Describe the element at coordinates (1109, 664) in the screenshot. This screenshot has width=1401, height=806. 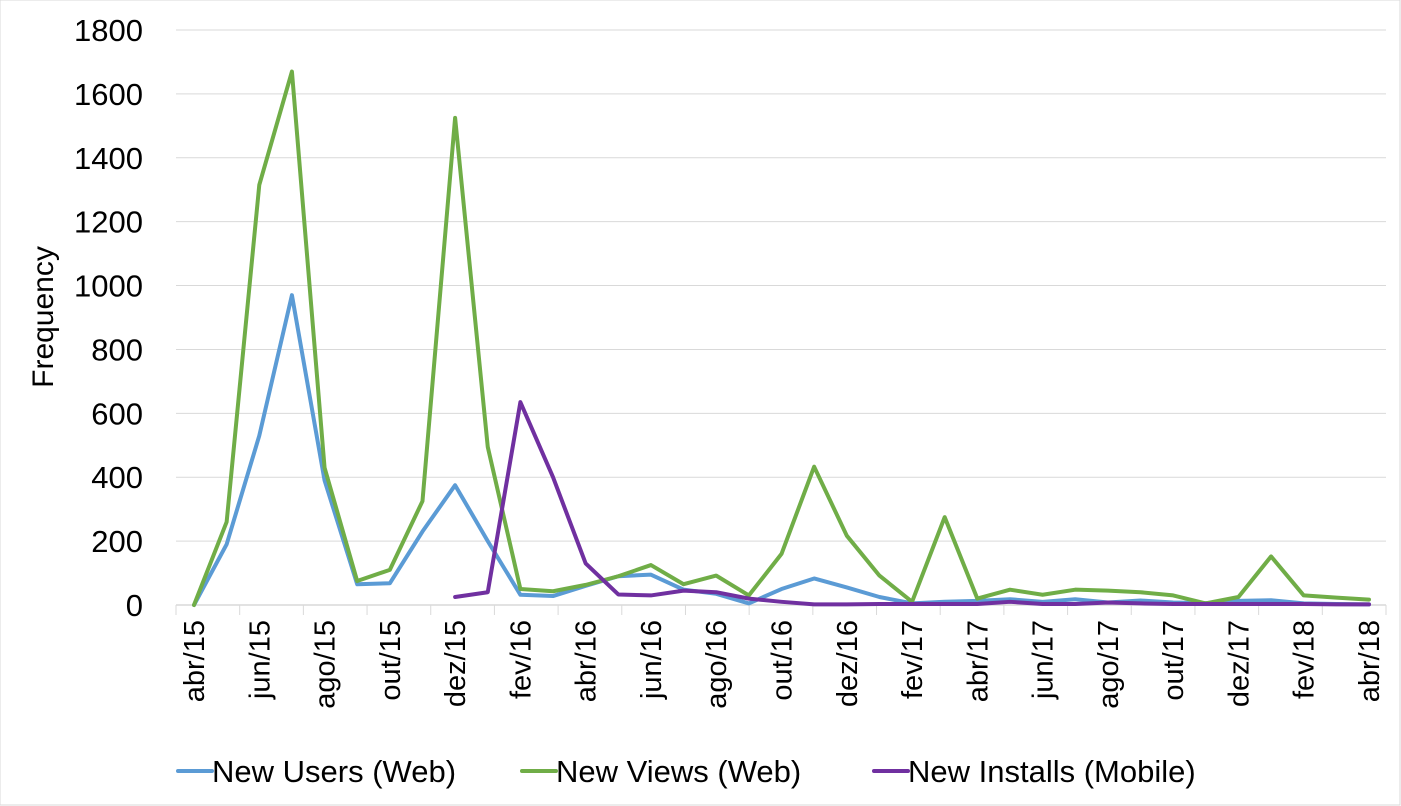
I see `x-tick-label: ago/17` at that location.